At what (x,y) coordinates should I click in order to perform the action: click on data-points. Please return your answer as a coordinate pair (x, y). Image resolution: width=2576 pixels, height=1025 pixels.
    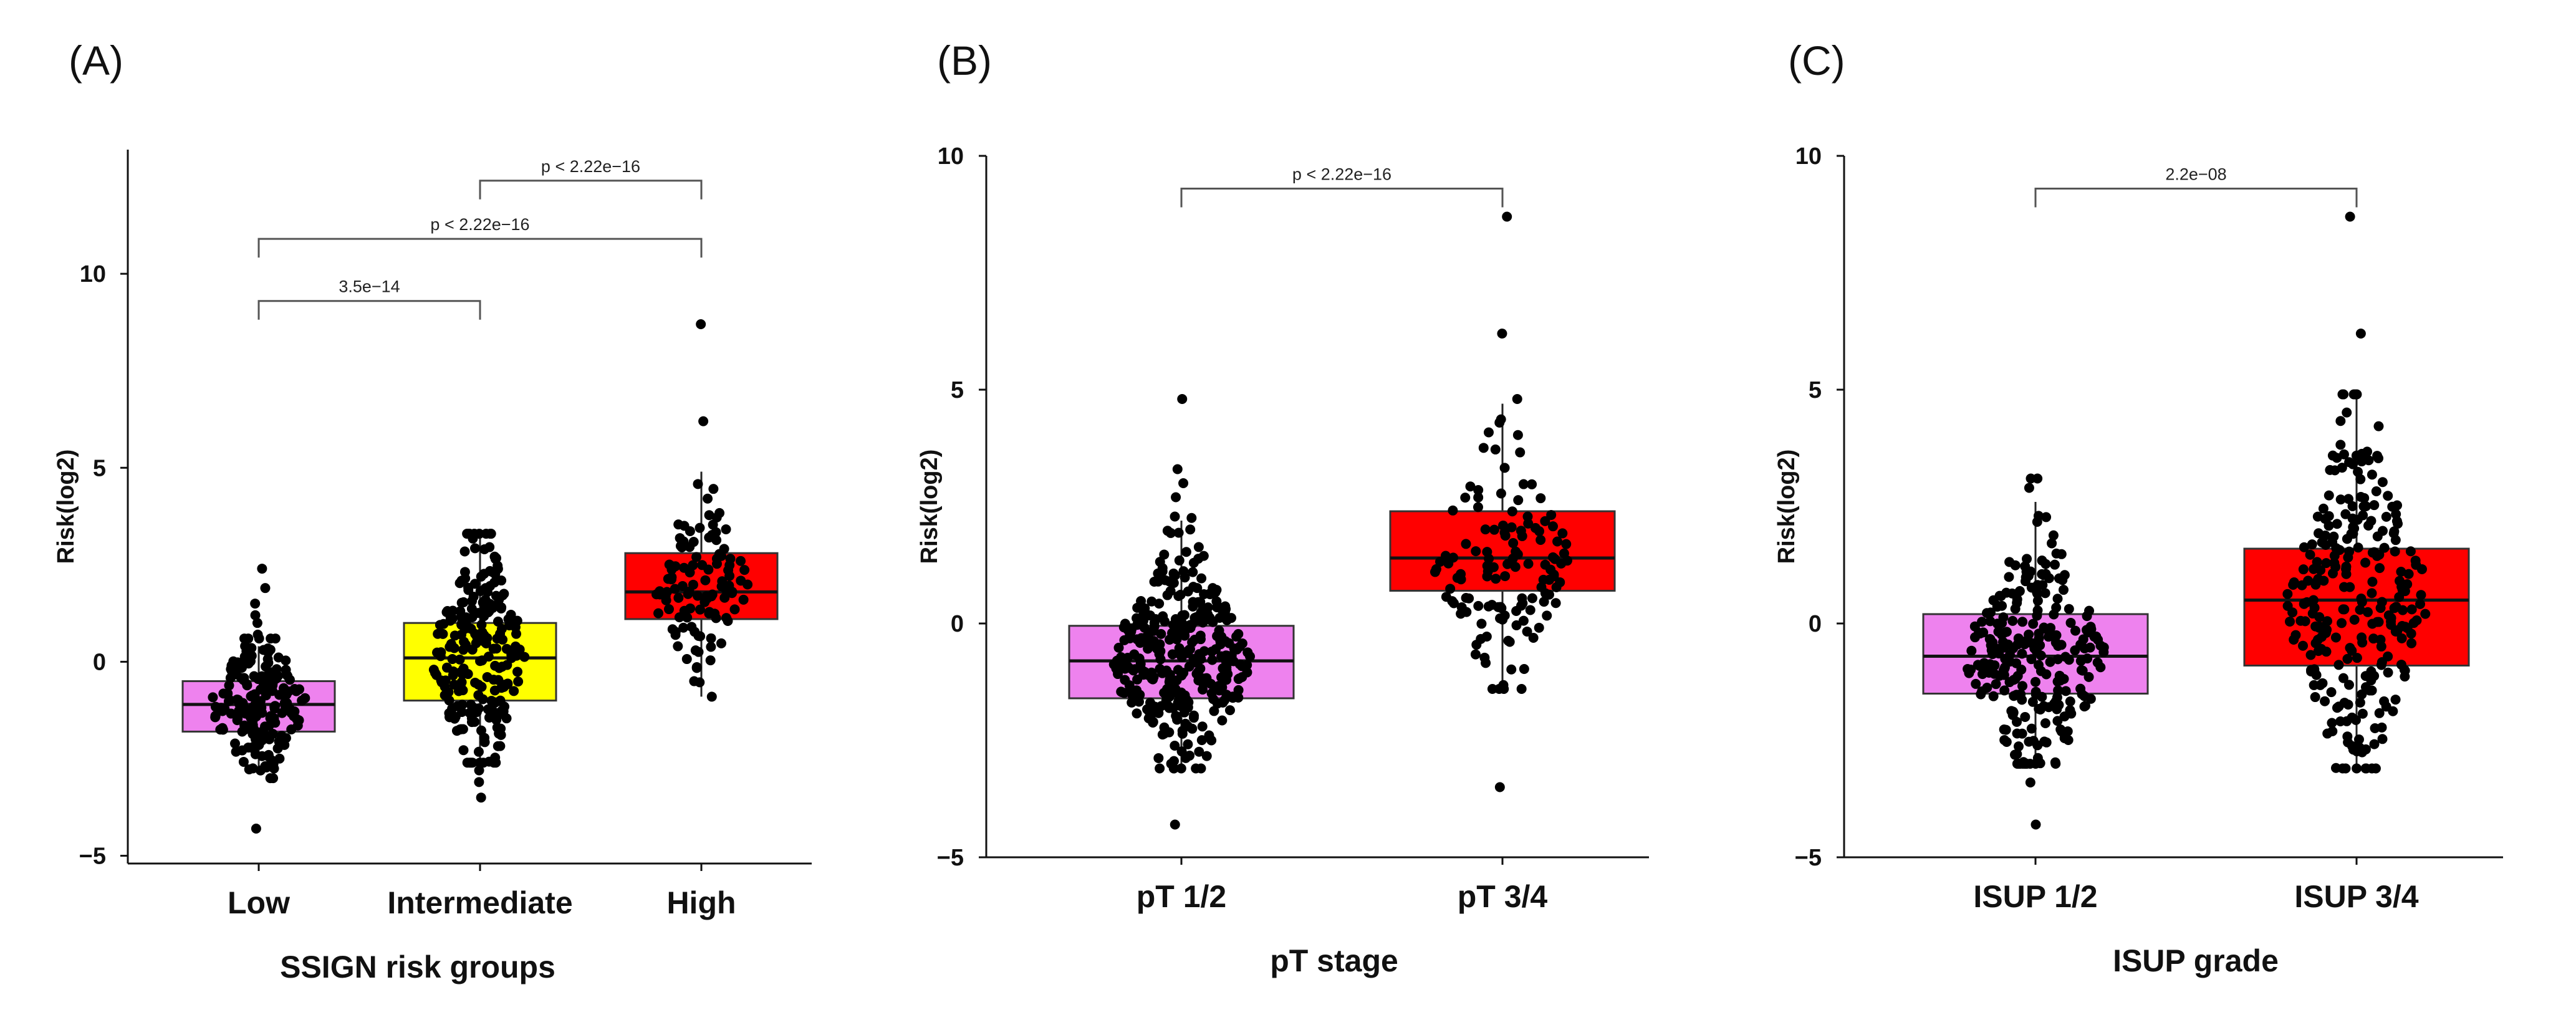
    Looking at the image, I should click on (702, 511).